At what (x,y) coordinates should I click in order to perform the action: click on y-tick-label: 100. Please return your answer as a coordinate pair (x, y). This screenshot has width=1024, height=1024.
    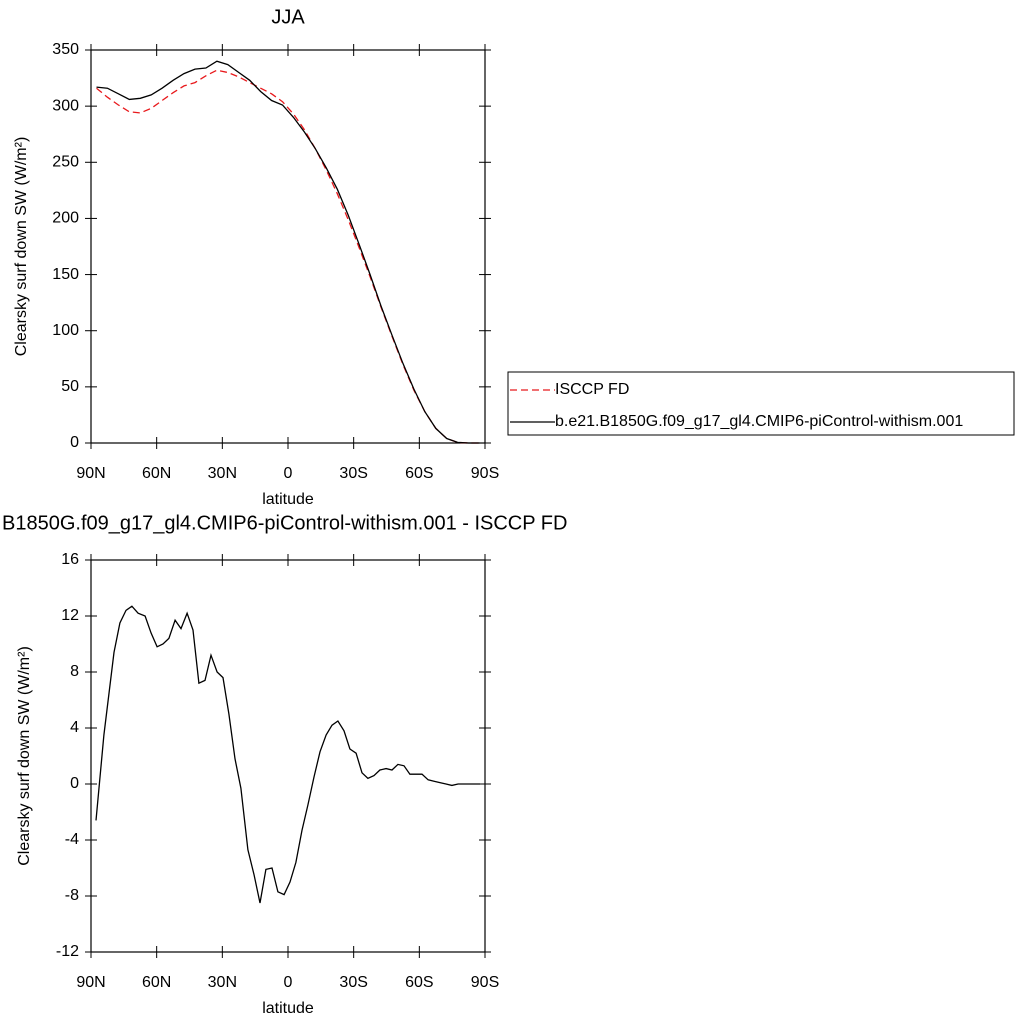
    Looking at the image, I should click on (65, 330).